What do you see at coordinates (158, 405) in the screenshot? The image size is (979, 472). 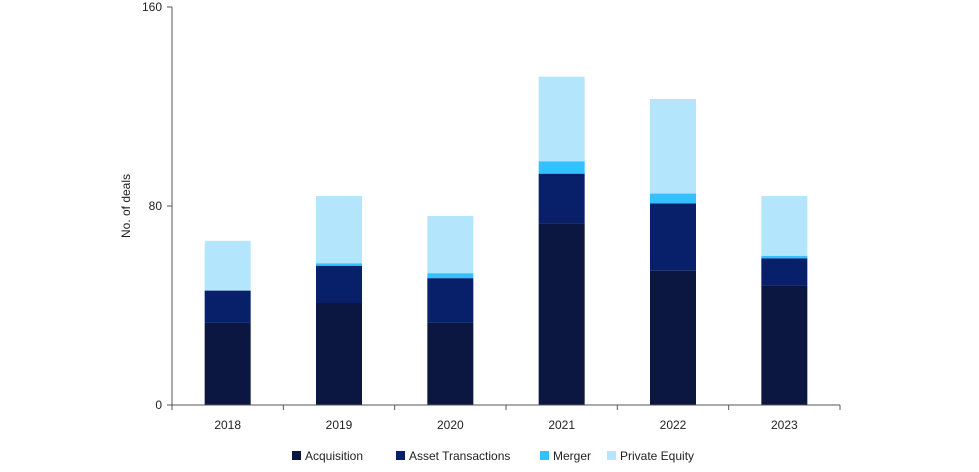 I see `y-tick-label: 0` at bounding box center [158, 405].